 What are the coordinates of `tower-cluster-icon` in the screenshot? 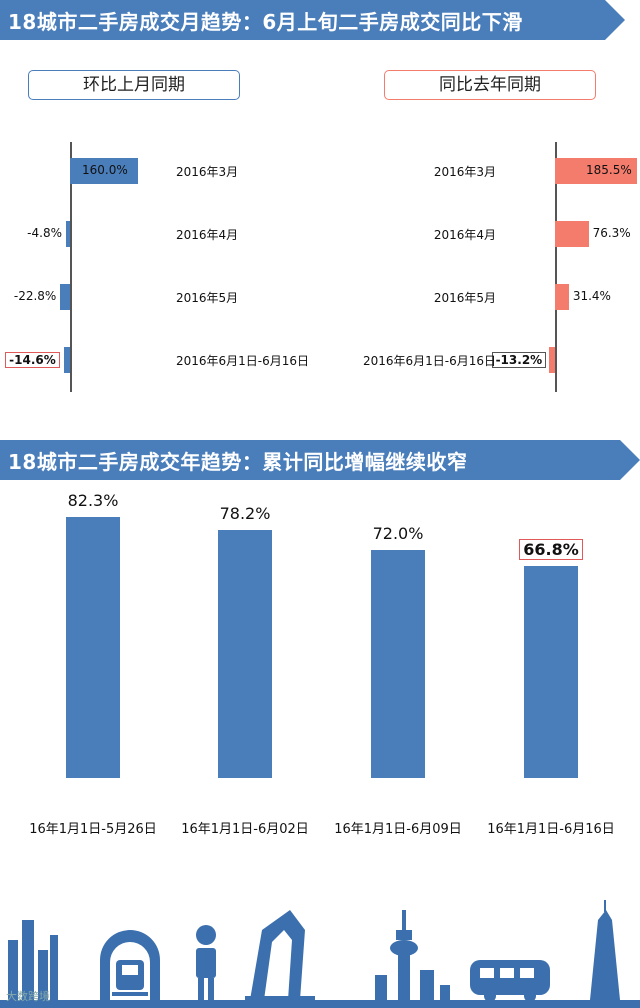 It's located at (33, 960).